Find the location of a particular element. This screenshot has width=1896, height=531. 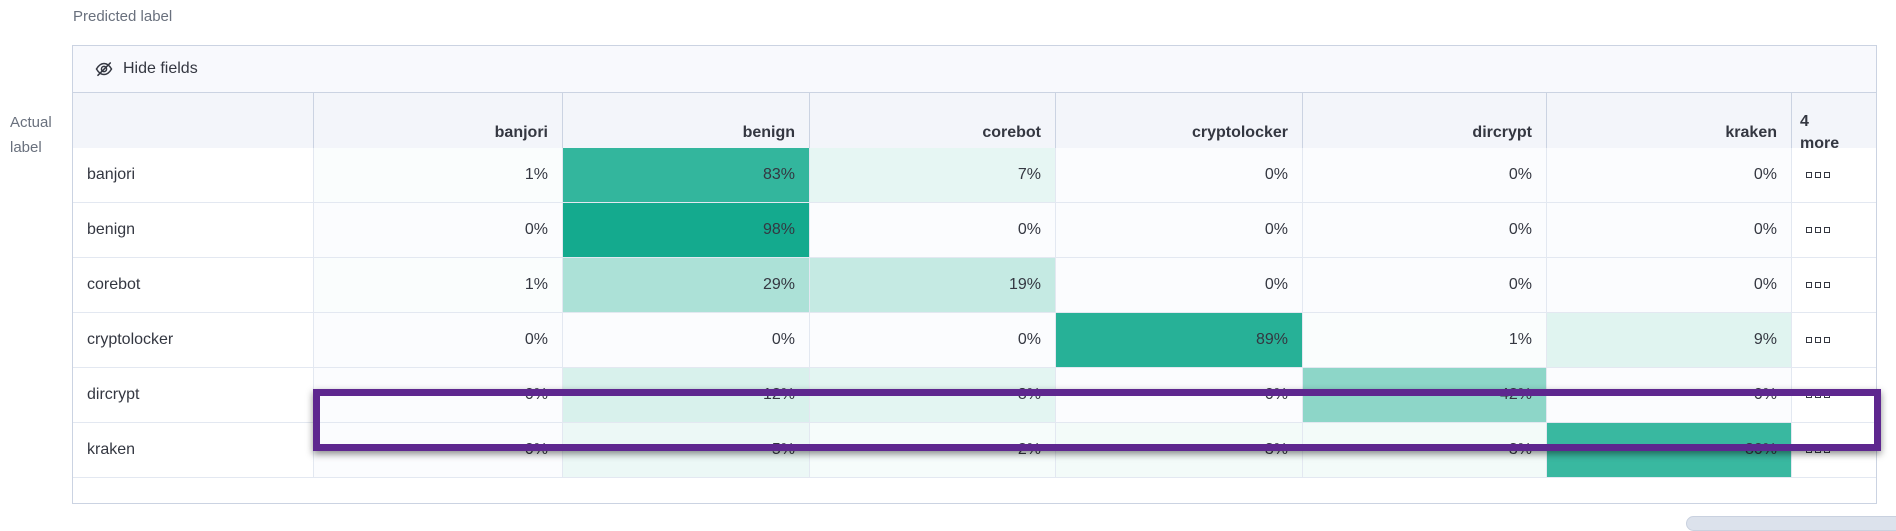

cell-banjori-cryptolocker: 0% is located at coordinates (1178, 175).